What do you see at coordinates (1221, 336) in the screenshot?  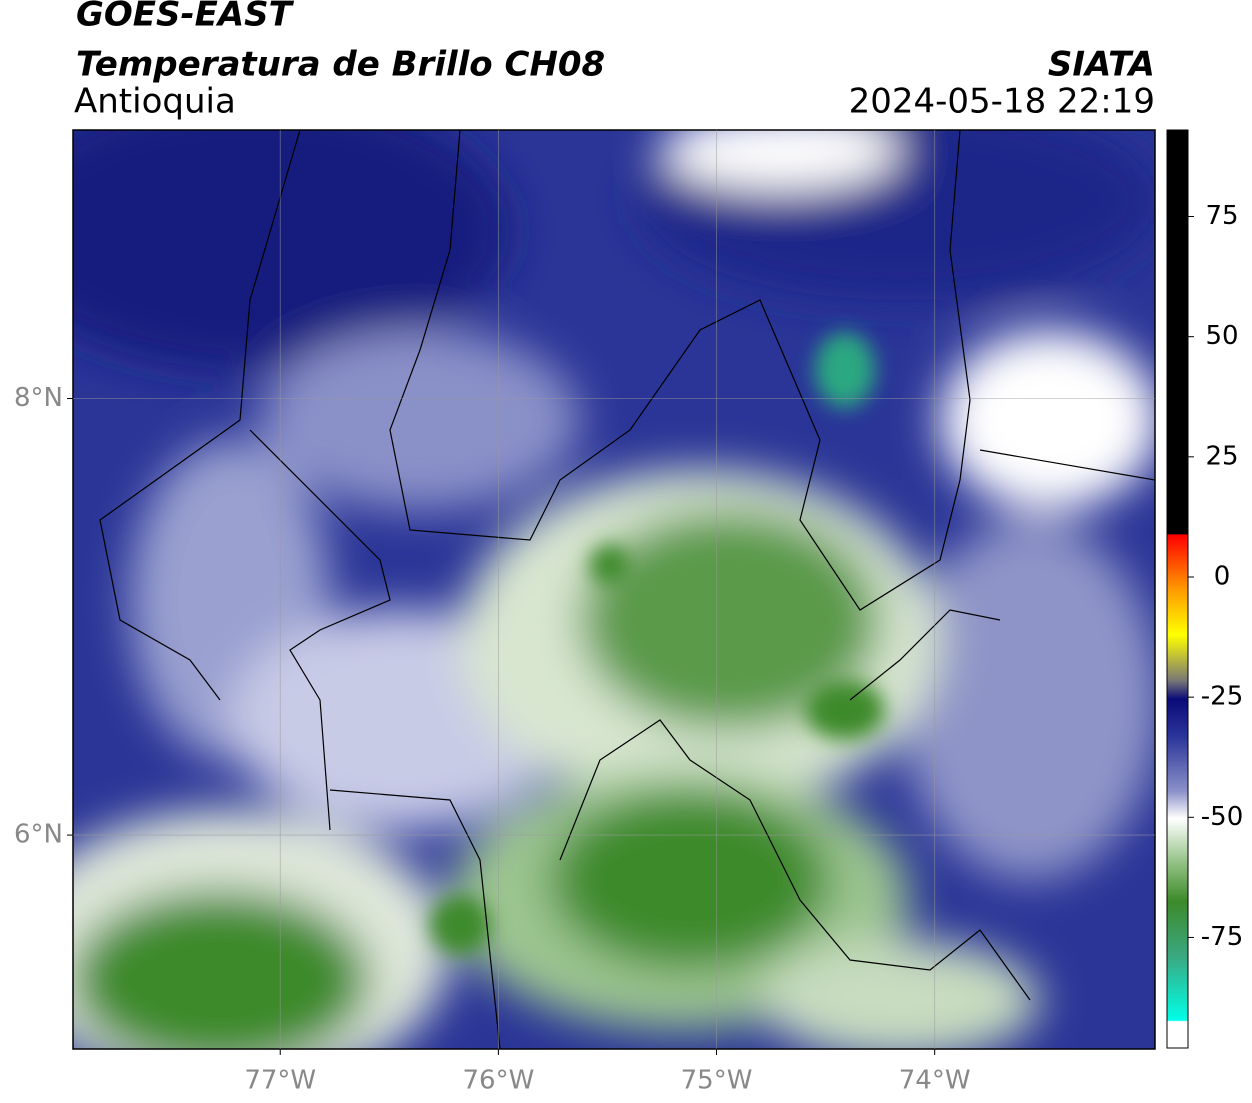 I see `colorbar-tick-label: 50` at bounding box center [1221, 336].